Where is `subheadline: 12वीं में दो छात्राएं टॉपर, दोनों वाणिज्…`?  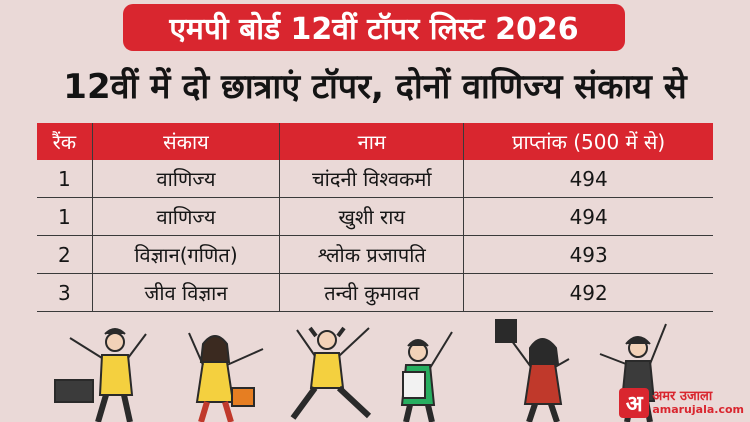 subheadline: 12वीं में दो छात्राएं टॉपर, दोनों वाणिज्… is located at coordinates (375, 87).